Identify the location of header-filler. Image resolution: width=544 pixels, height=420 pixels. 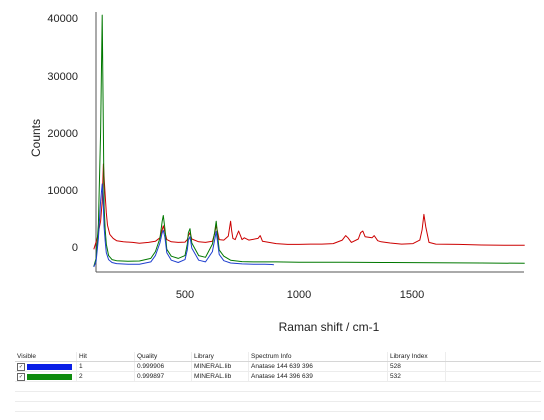
(493, 356).